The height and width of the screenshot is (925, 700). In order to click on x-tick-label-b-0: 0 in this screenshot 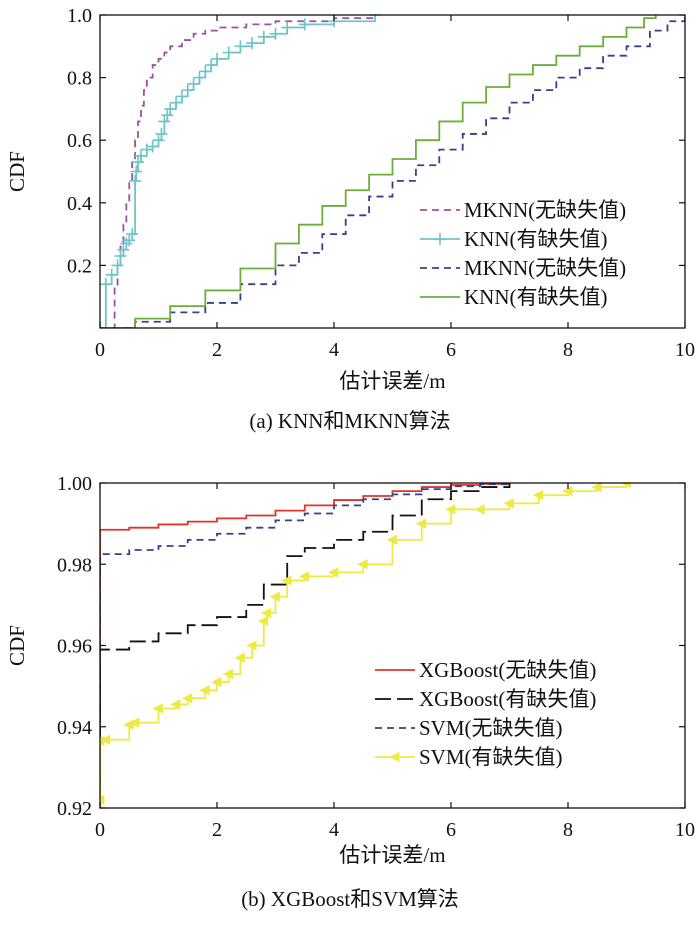, I will do `click(100, 830)`.